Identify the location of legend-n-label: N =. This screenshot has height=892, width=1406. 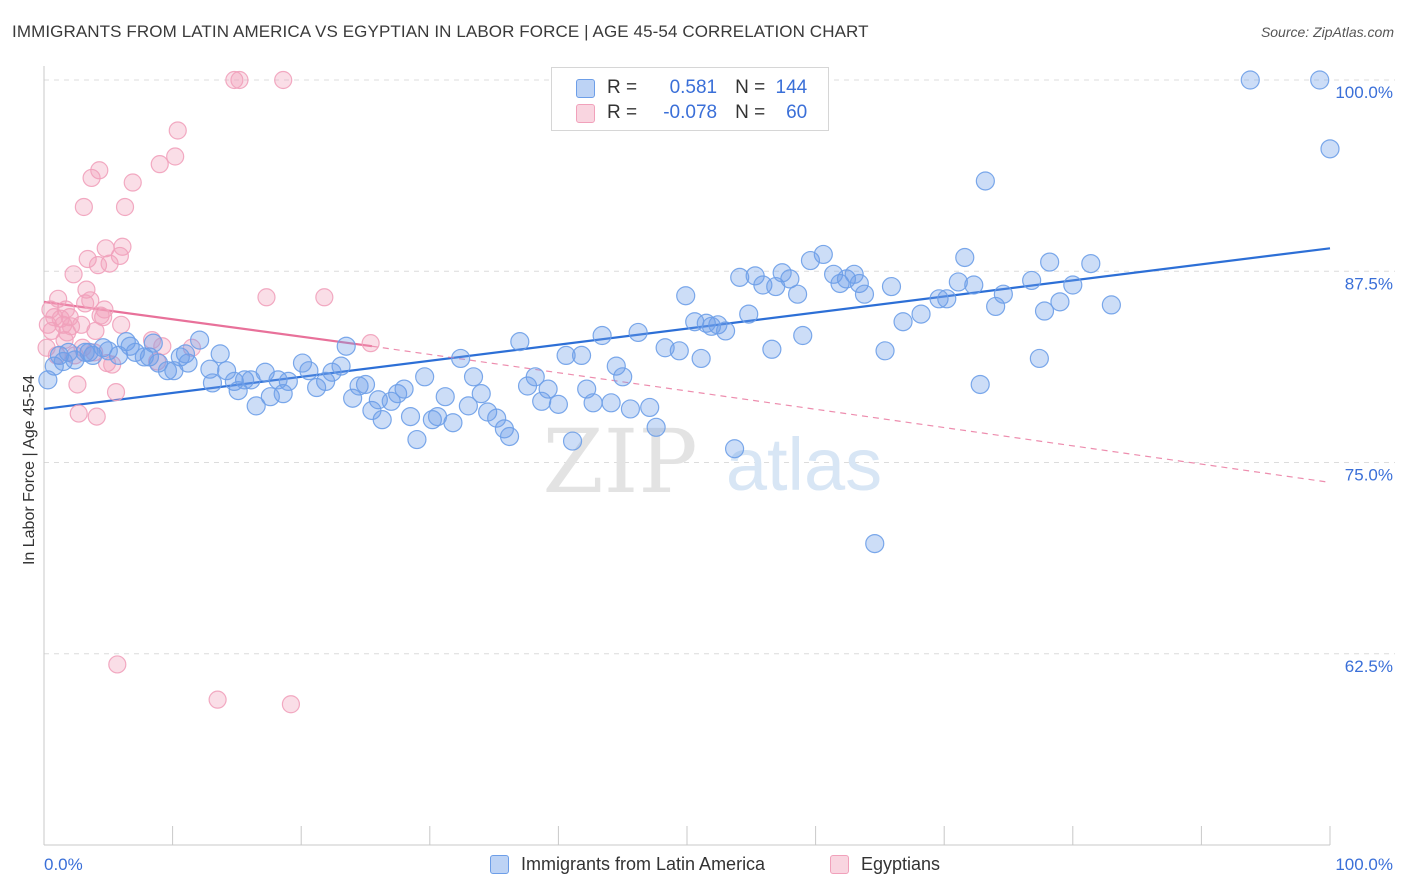
(750, 112).